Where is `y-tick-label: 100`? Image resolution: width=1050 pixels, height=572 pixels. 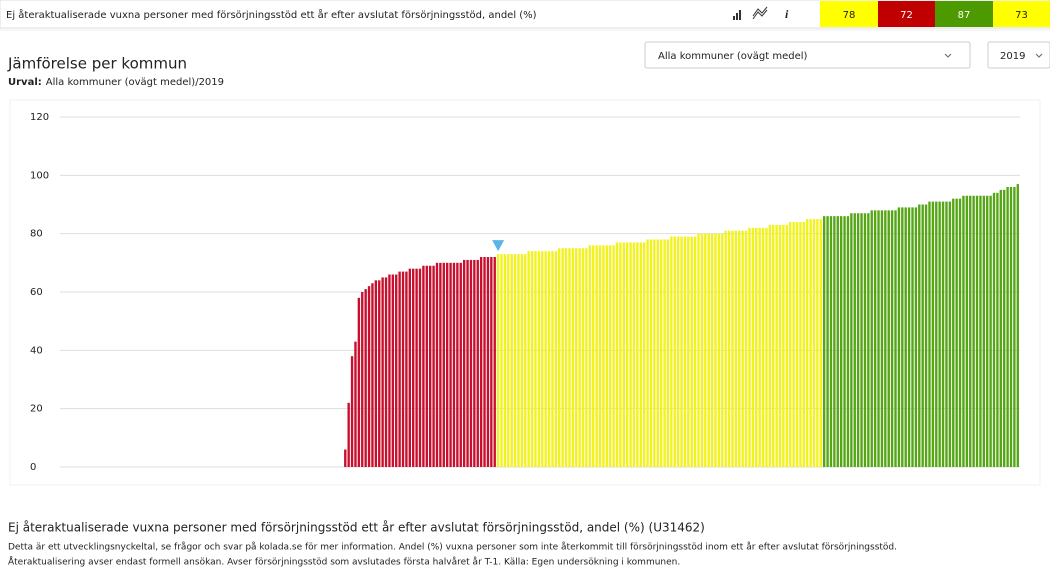 y-tick-label: 100 is located at coordinates (39, 175).